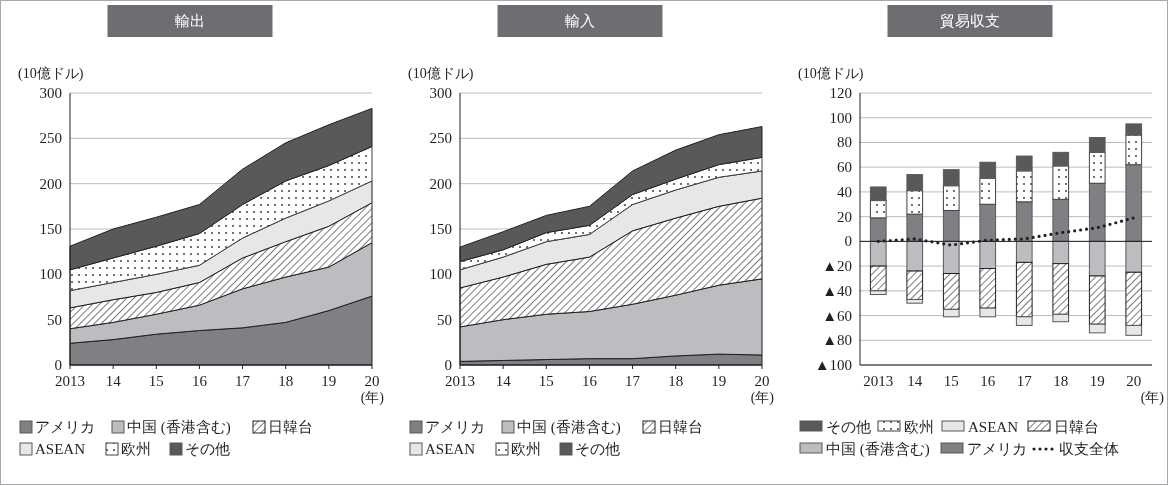 This screenshot has height=485, width=1168. I want to click on chart-title: 輸入, so click(580, 21).